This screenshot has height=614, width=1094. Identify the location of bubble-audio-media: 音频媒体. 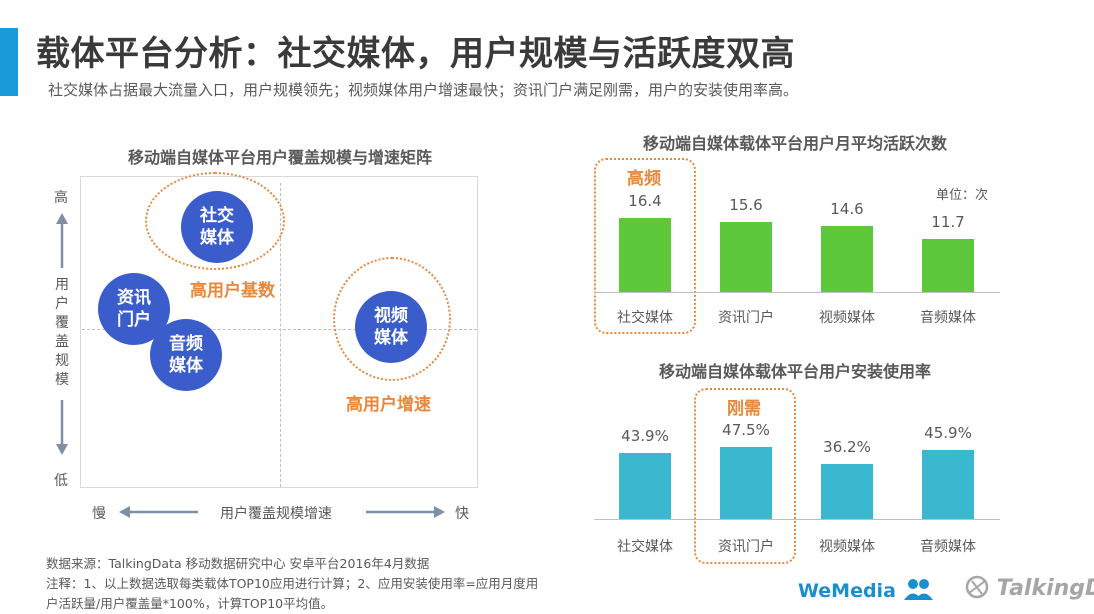
(186, 355).